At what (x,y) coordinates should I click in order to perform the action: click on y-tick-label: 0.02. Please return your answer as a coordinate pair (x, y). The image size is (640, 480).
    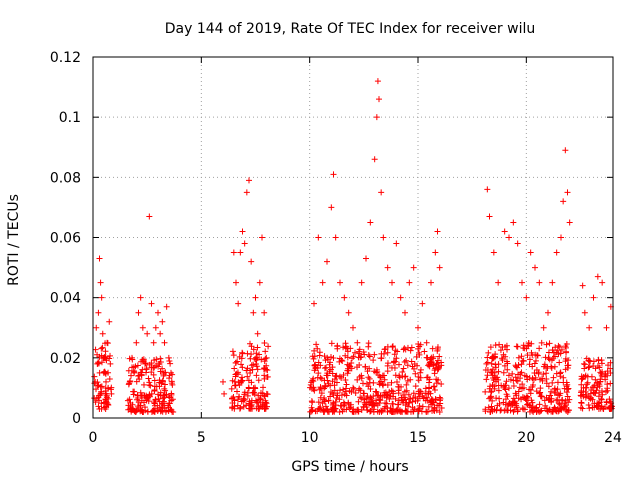
    Looking at the image, I should click on (65, 359).